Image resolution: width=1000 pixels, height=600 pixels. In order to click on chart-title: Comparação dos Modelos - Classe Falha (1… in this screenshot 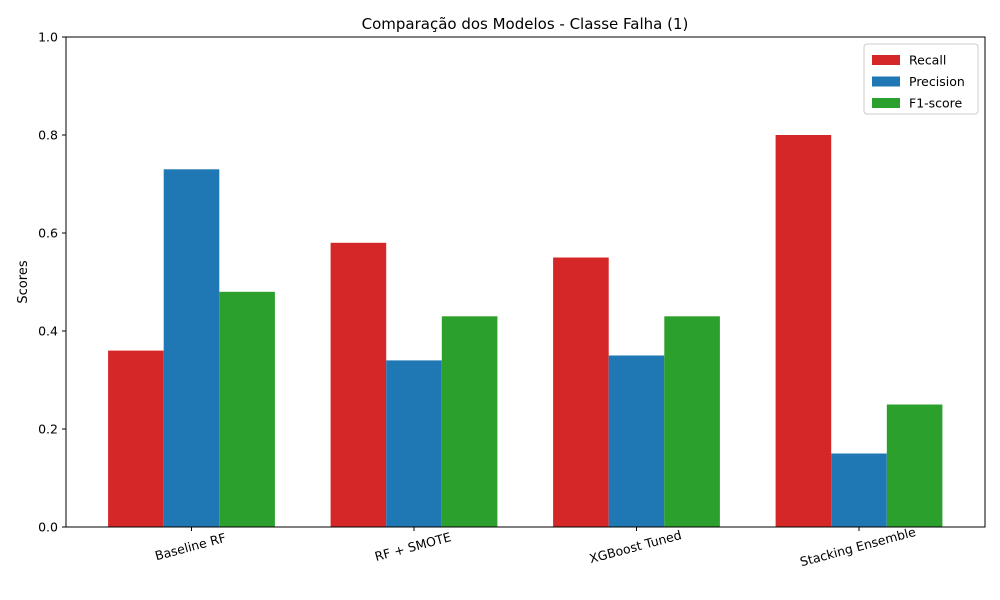, I will do `click(525, 24)`.